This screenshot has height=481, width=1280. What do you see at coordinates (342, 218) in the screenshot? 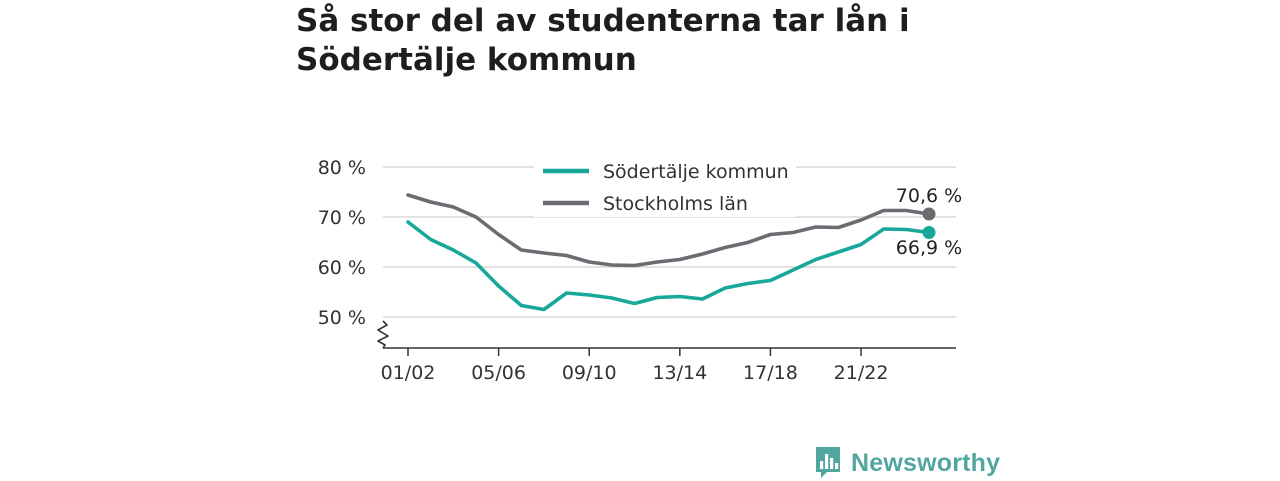
I see `y-tick-label: 70 %` at bounding box center [342, 218].